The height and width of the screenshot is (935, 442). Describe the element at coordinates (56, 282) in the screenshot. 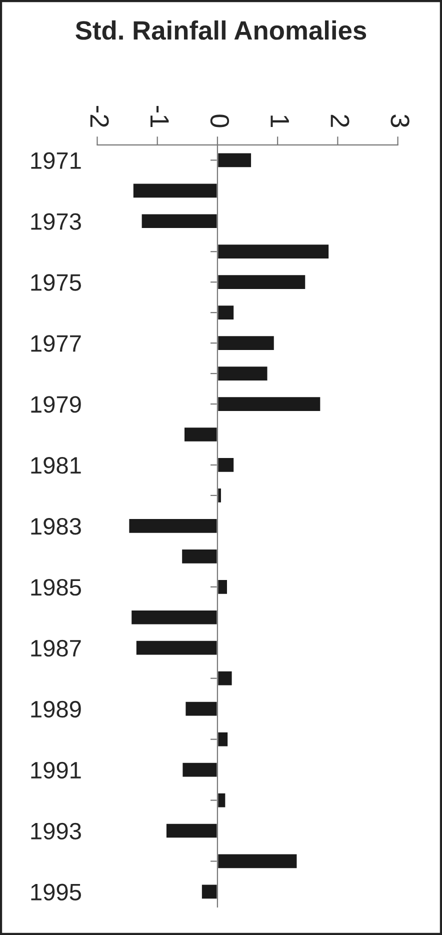

I see `y-tick-label: 1975` at that location.